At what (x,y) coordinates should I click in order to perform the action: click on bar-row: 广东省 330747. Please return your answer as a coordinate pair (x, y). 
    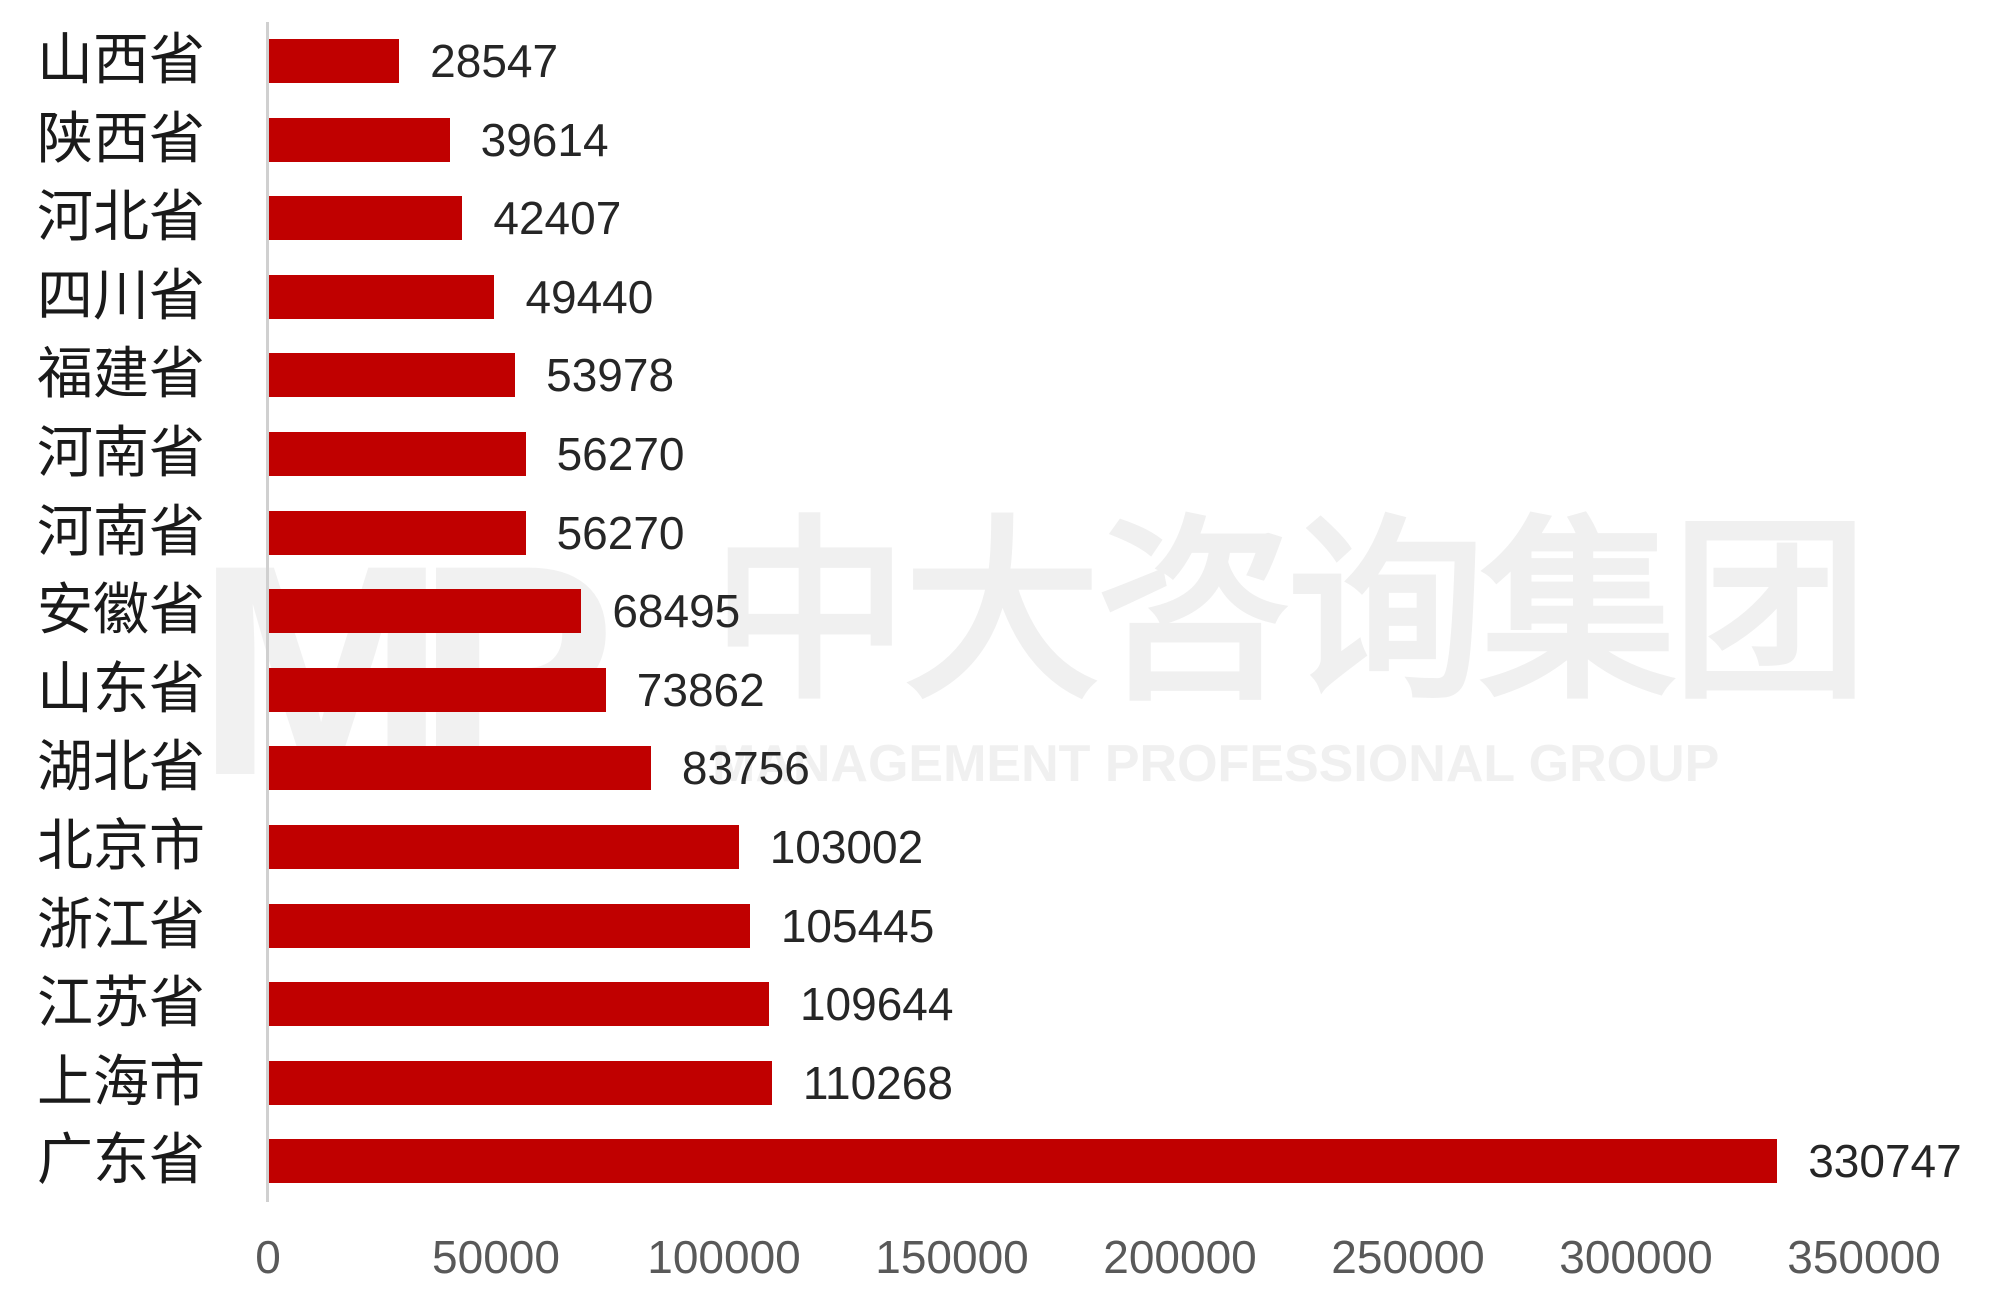
    Looking at the image, I should click on (1000, 1161).